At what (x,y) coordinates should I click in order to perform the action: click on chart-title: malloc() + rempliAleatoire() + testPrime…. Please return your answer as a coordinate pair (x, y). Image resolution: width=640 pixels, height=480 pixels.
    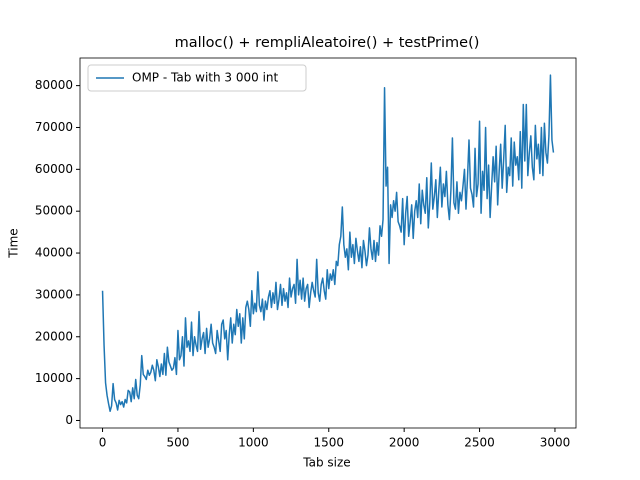
    Looking at the image, I should click on (327, 43).